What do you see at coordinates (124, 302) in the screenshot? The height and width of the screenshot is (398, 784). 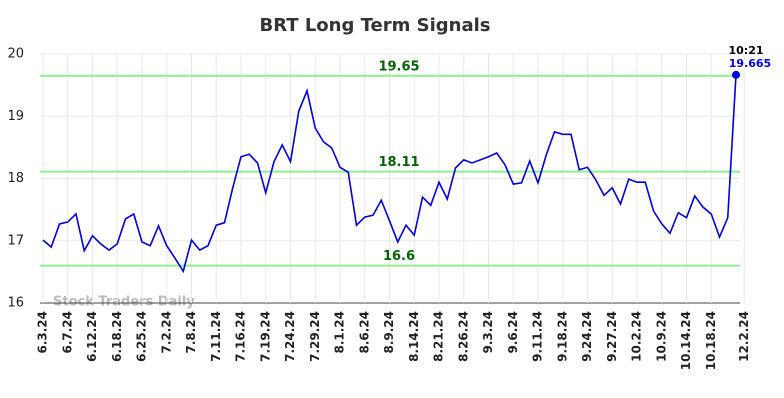 I see `watermark: Stock Traders Daily` at bounding box center [124, 302].